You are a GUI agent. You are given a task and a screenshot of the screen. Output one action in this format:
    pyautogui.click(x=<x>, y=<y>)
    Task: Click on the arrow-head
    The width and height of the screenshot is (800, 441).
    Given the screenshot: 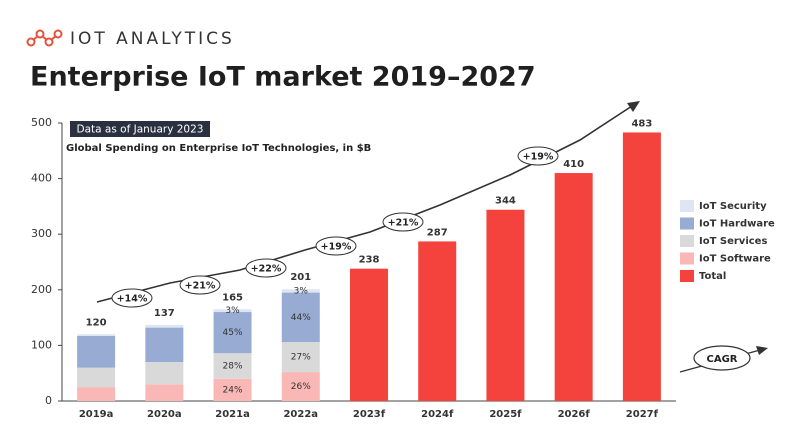 What is the action you would take?
    pyautogui.click(x=633, y=106)
    